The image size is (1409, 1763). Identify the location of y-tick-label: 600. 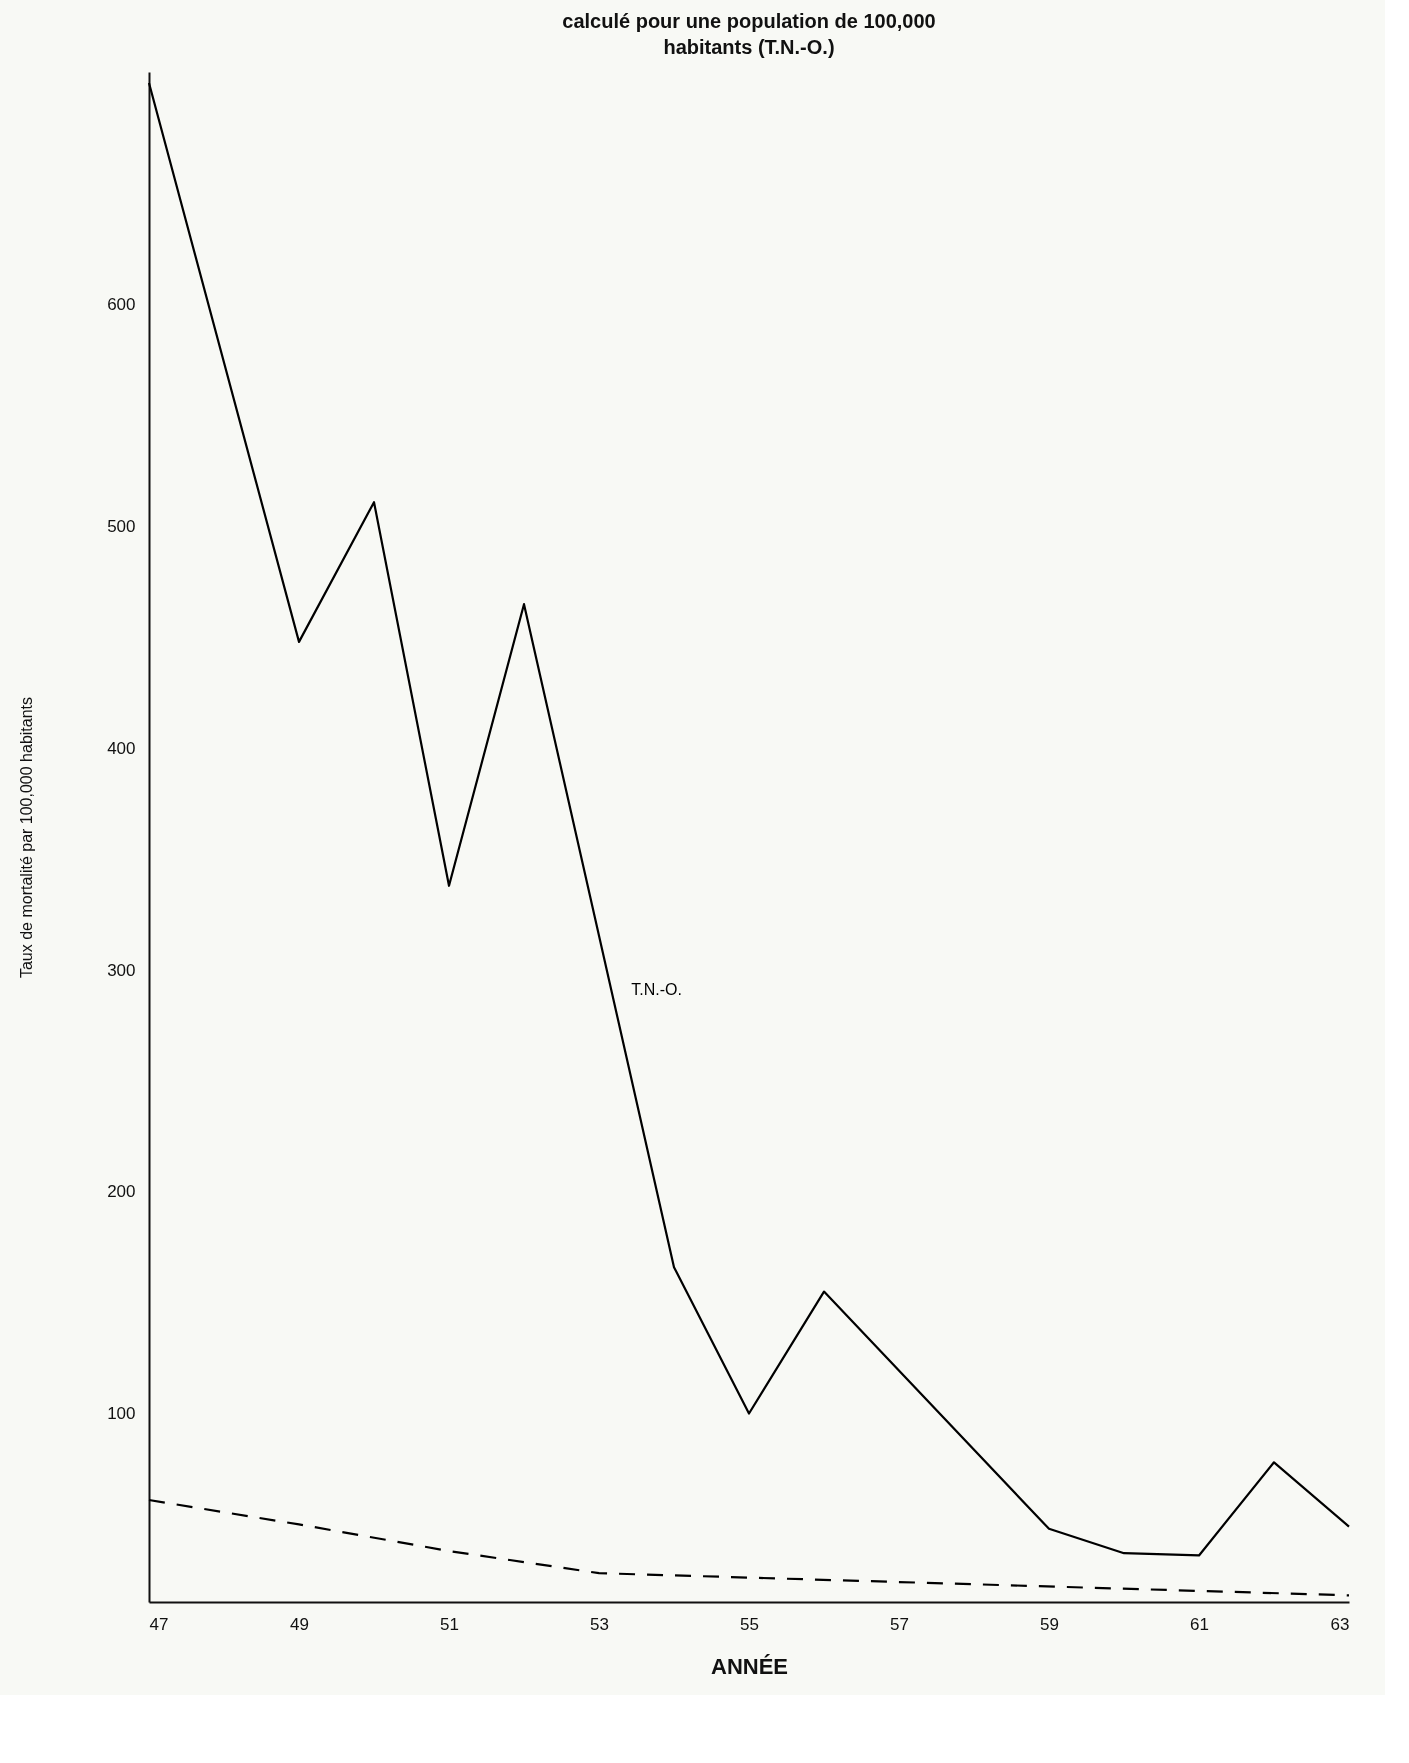
(121, 305).